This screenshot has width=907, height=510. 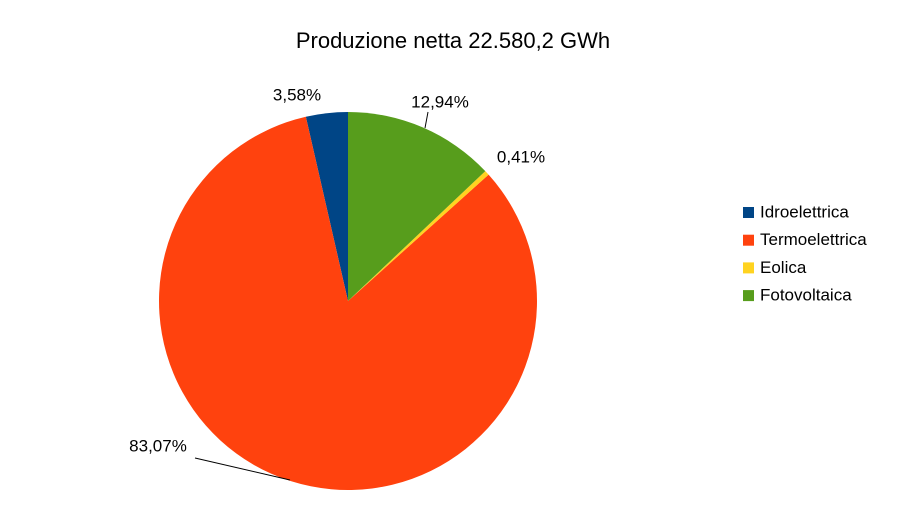 I want to click on chart-title: Produzione netta 22.580,2 GWh, so click(x=453, y=40).